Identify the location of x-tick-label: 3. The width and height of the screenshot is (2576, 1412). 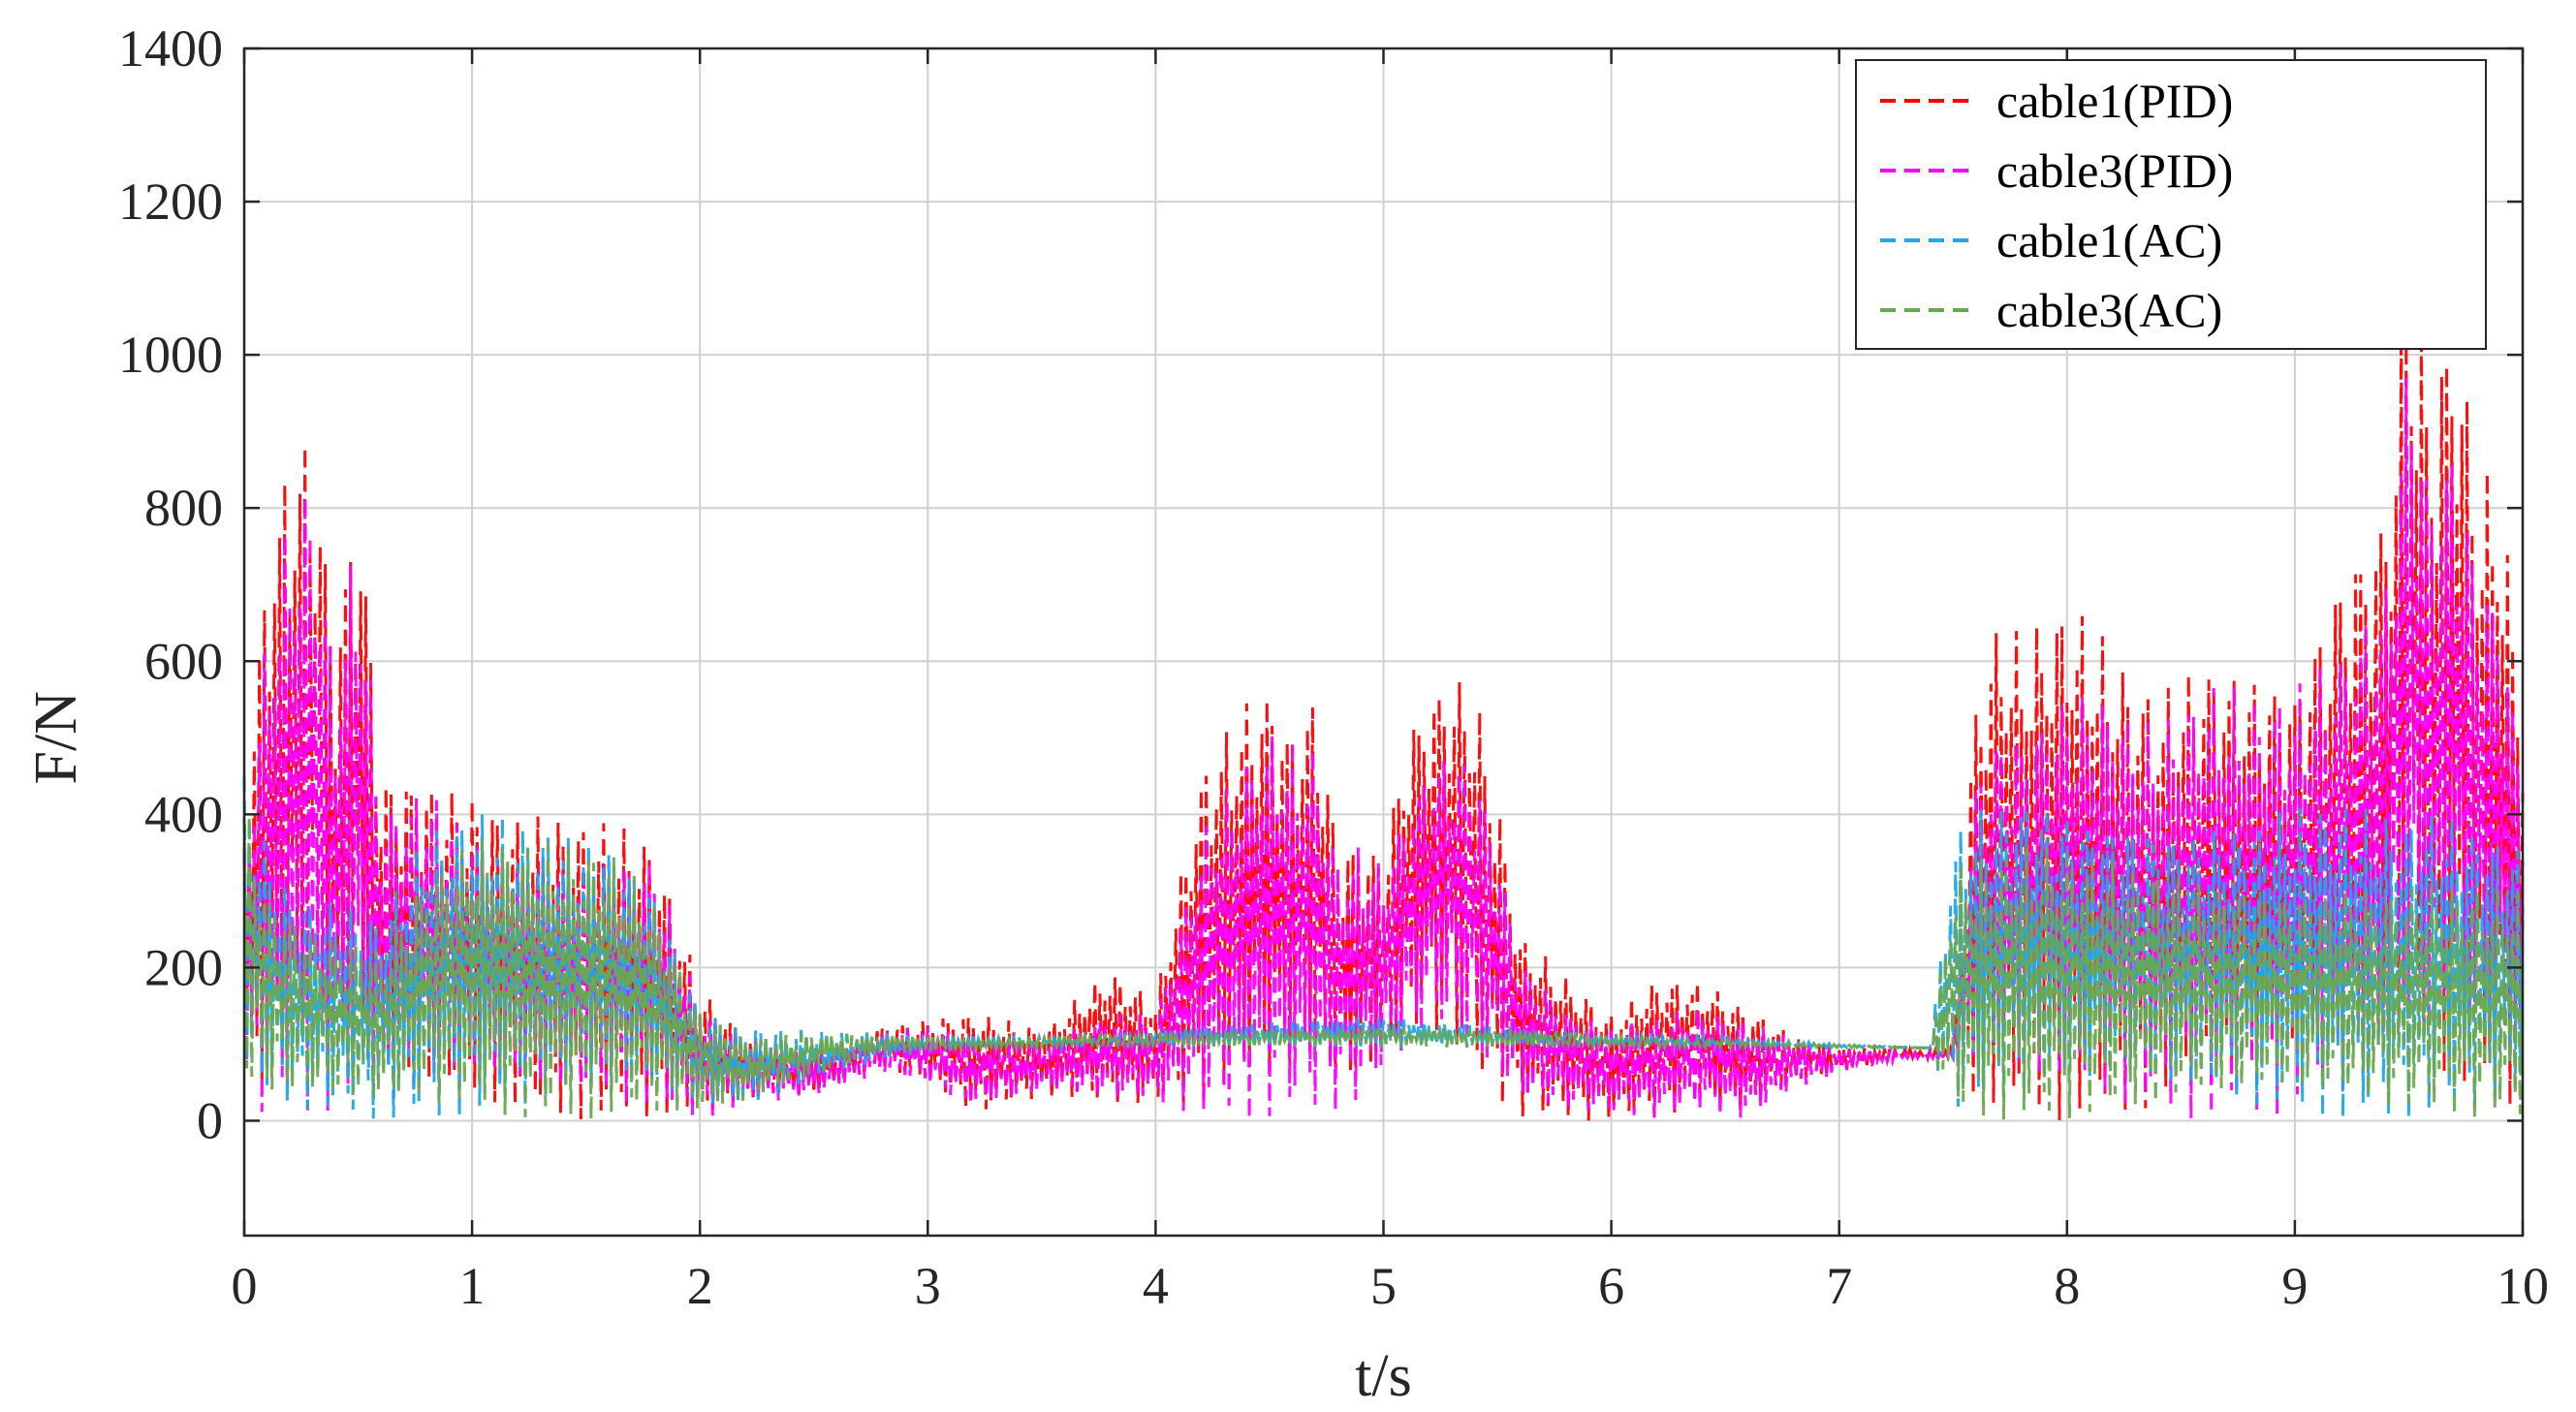
(928, 1286).